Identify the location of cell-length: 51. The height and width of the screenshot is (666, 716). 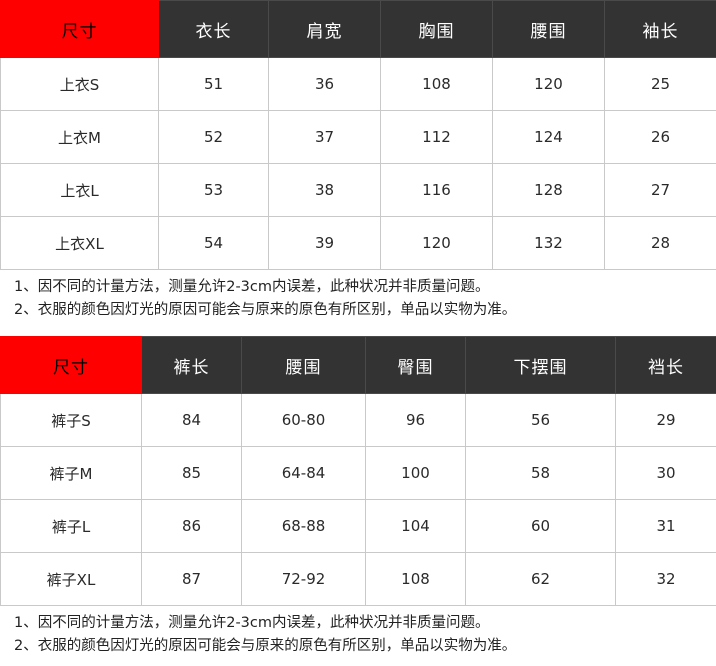
(214, 84).